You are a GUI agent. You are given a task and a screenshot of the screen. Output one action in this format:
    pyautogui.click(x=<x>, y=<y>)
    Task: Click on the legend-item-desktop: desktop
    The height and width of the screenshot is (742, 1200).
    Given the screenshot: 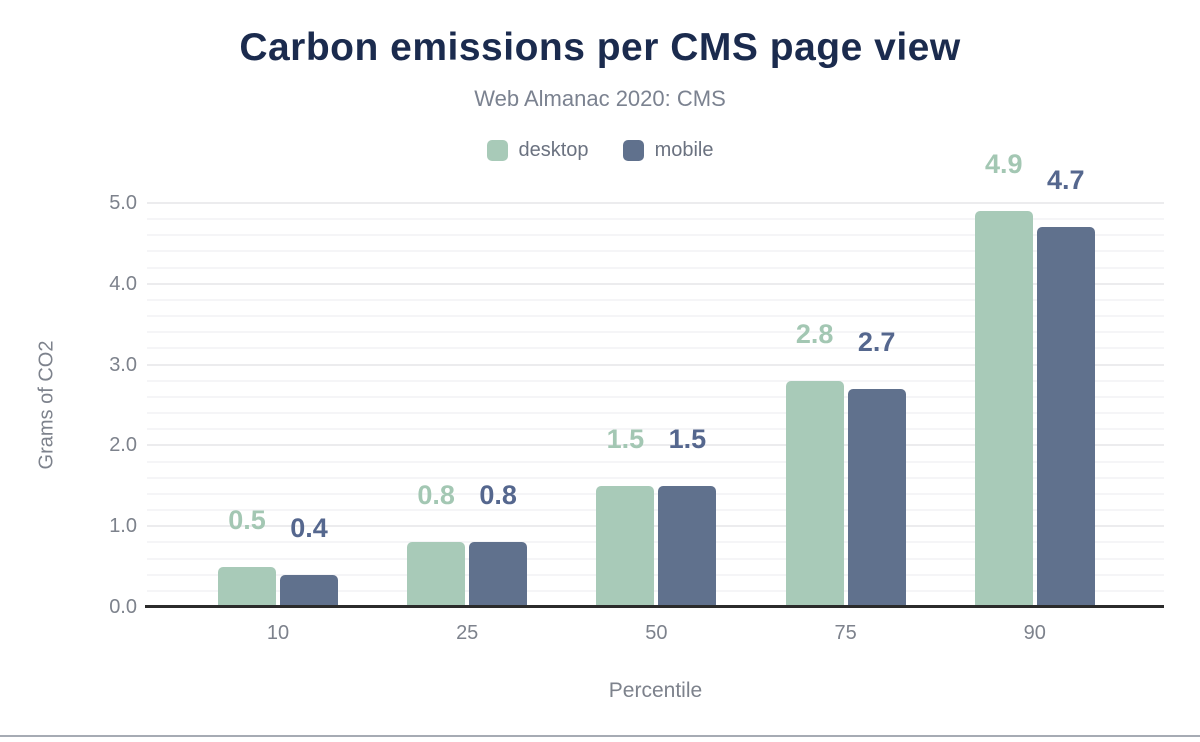 What is the action you would take?
    pyautogui.click(x=537, y=150)
    